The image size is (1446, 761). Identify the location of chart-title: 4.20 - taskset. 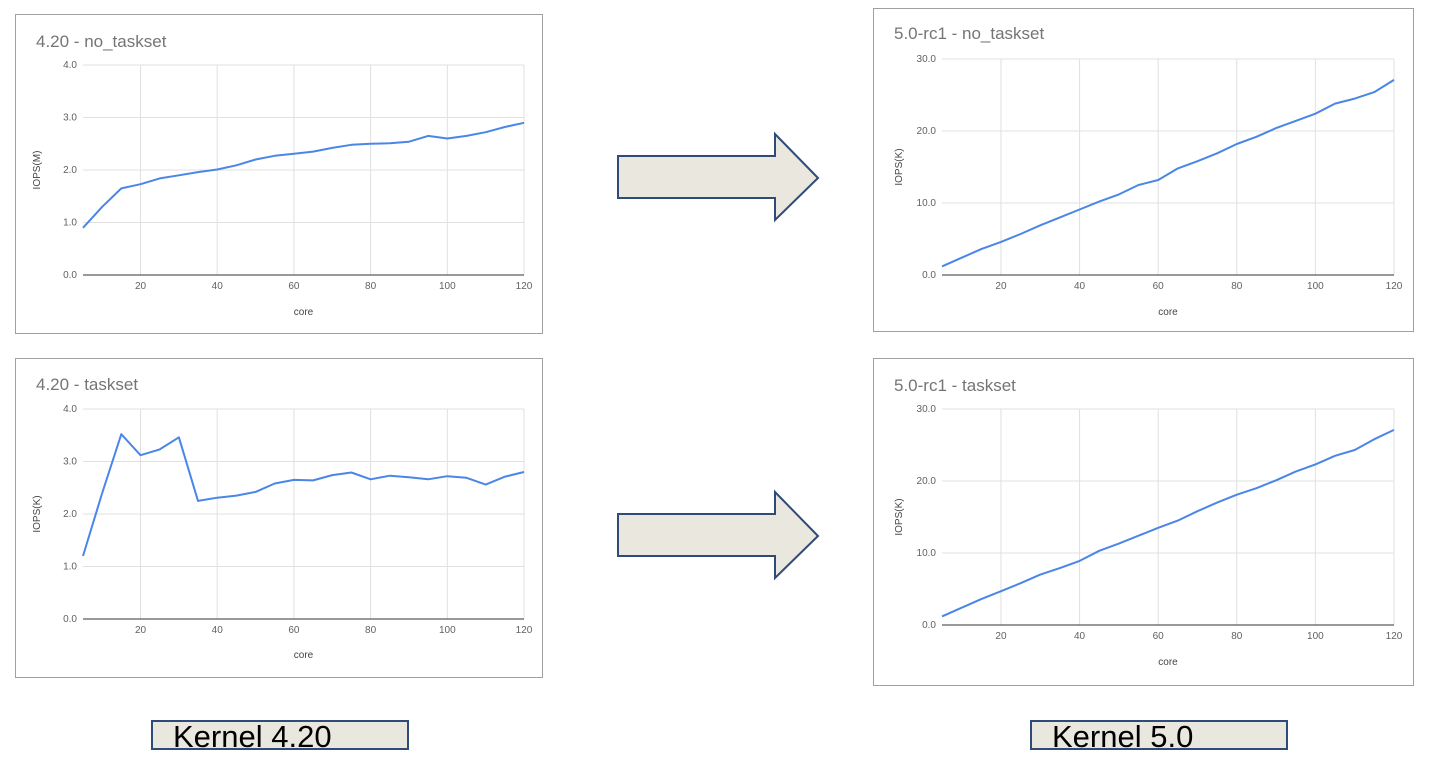
(87, 384).